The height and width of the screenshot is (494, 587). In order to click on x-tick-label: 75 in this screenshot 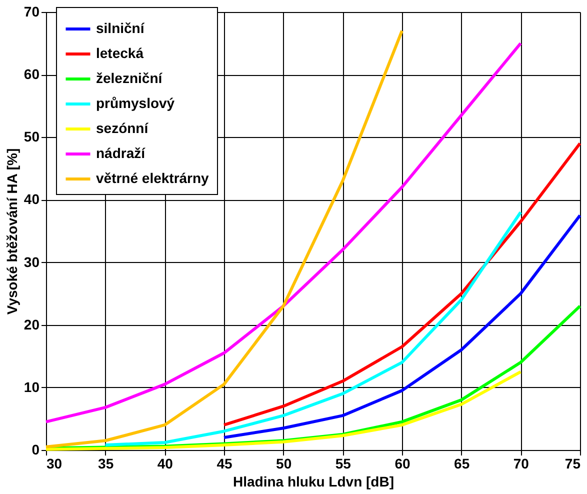, I will do `click(572, 464)`.